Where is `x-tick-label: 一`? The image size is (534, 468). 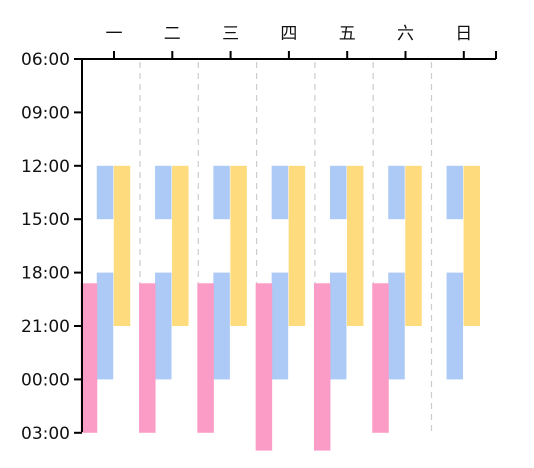 x-tick-label: 一 is located at coordinates (114, 34).